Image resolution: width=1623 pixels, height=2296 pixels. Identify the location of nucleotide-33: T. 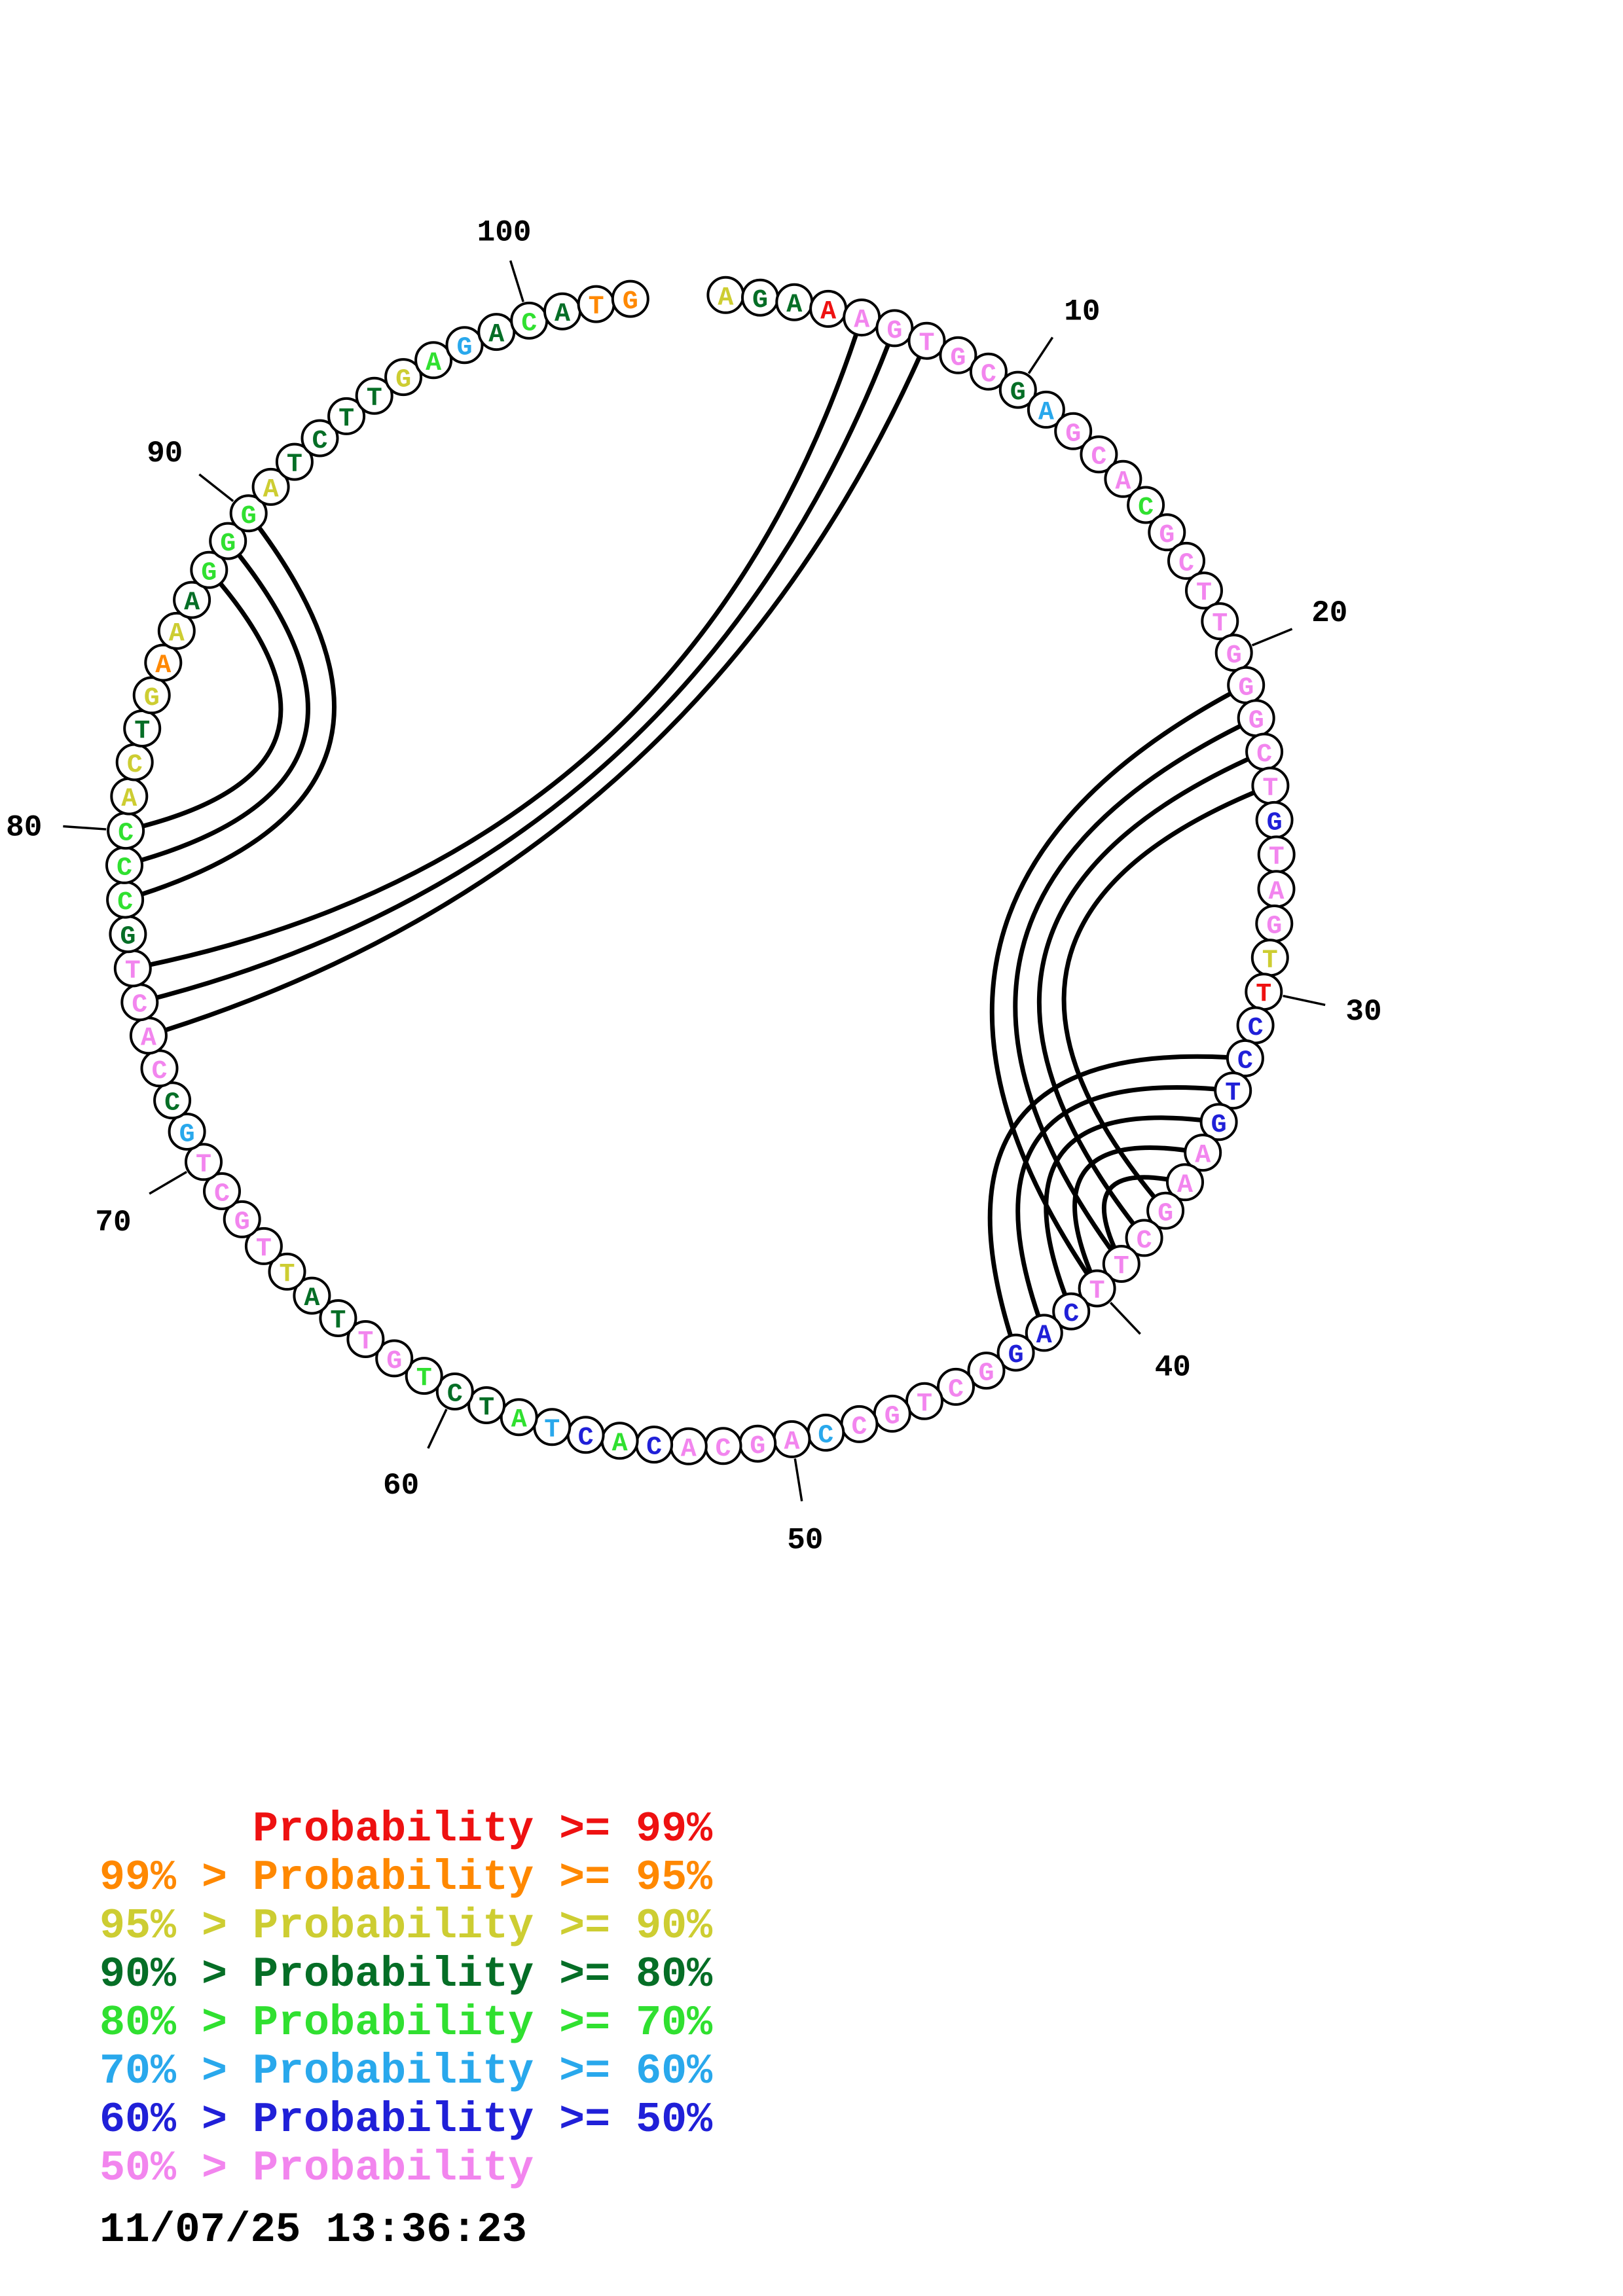
(1233, 1090).